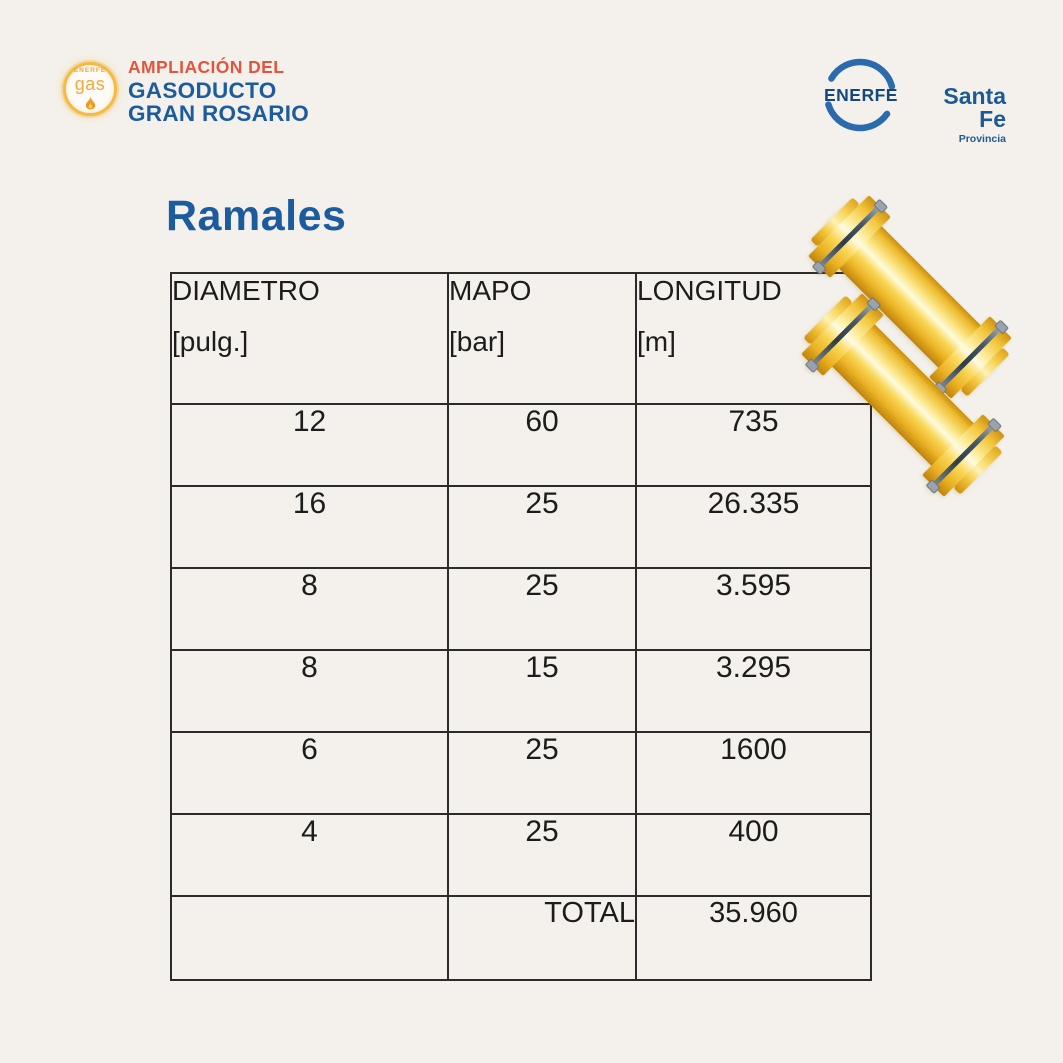 The image size is (1063, 1063). I want to click on cell-longitud: 26.335, so click(753, 527).